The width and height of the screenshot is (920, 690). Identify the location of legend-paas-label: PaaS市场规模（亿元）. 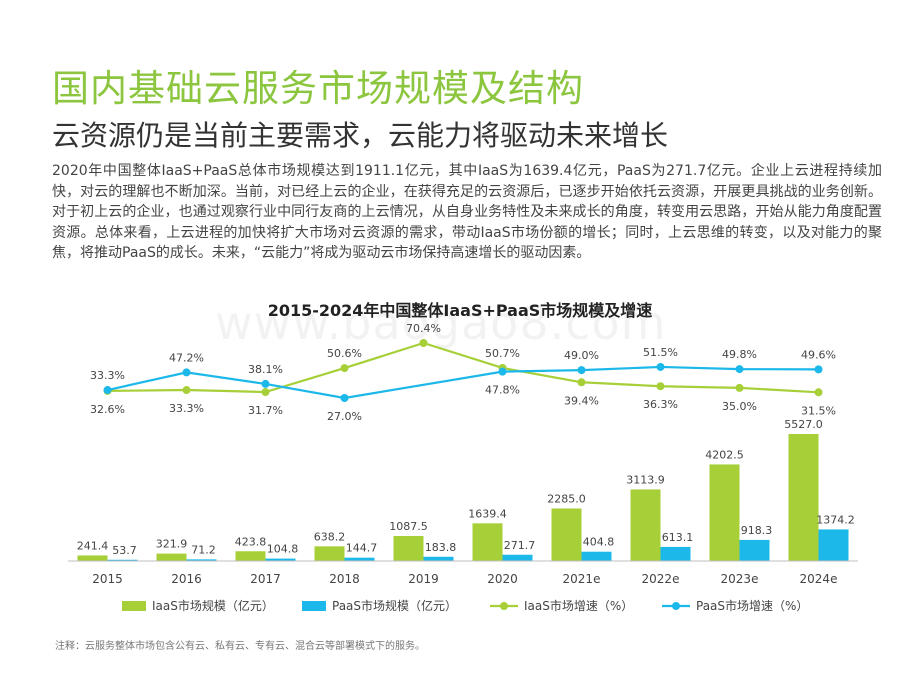
(394, 605).